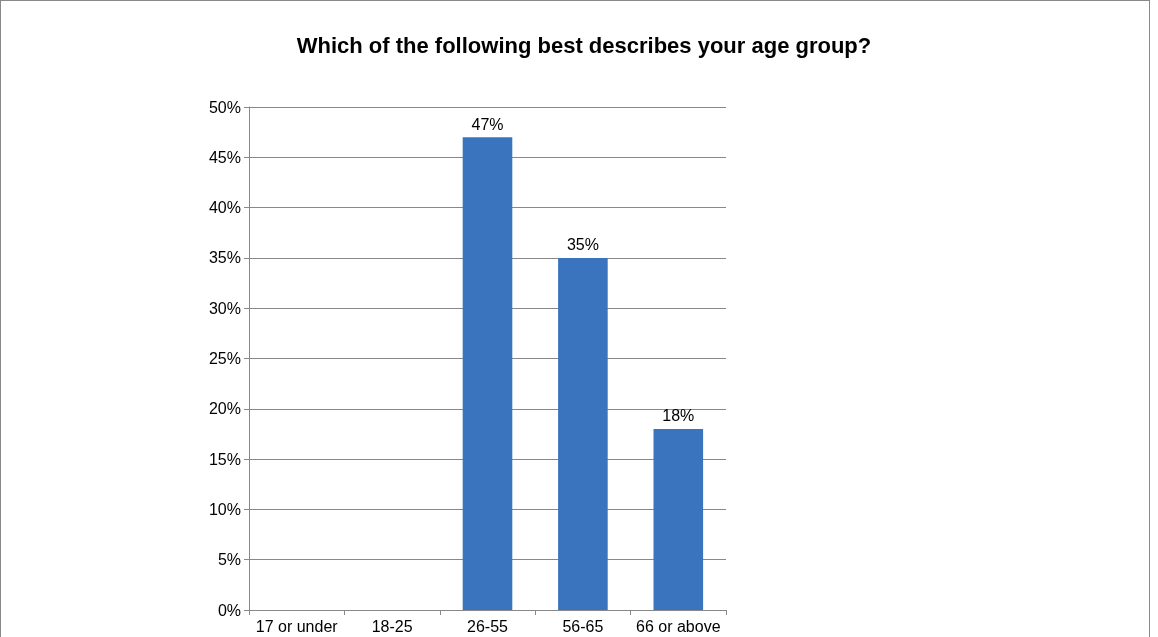  Describe the element at coordinates (224, 208) in the screenshot. I see `y-tick-label: 40%` at that location.